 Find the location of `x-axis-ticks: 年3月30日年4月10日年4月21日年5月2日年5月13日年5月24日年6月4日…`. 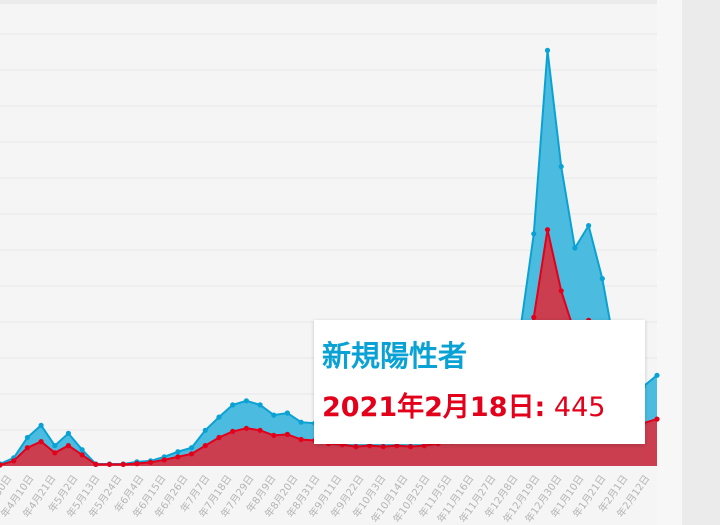

x-axis-ticks: 年3月30日年4月10日年4月21日年5月2日年5月13日年5月24日年6月4日… is located at coordinates (326, 498).